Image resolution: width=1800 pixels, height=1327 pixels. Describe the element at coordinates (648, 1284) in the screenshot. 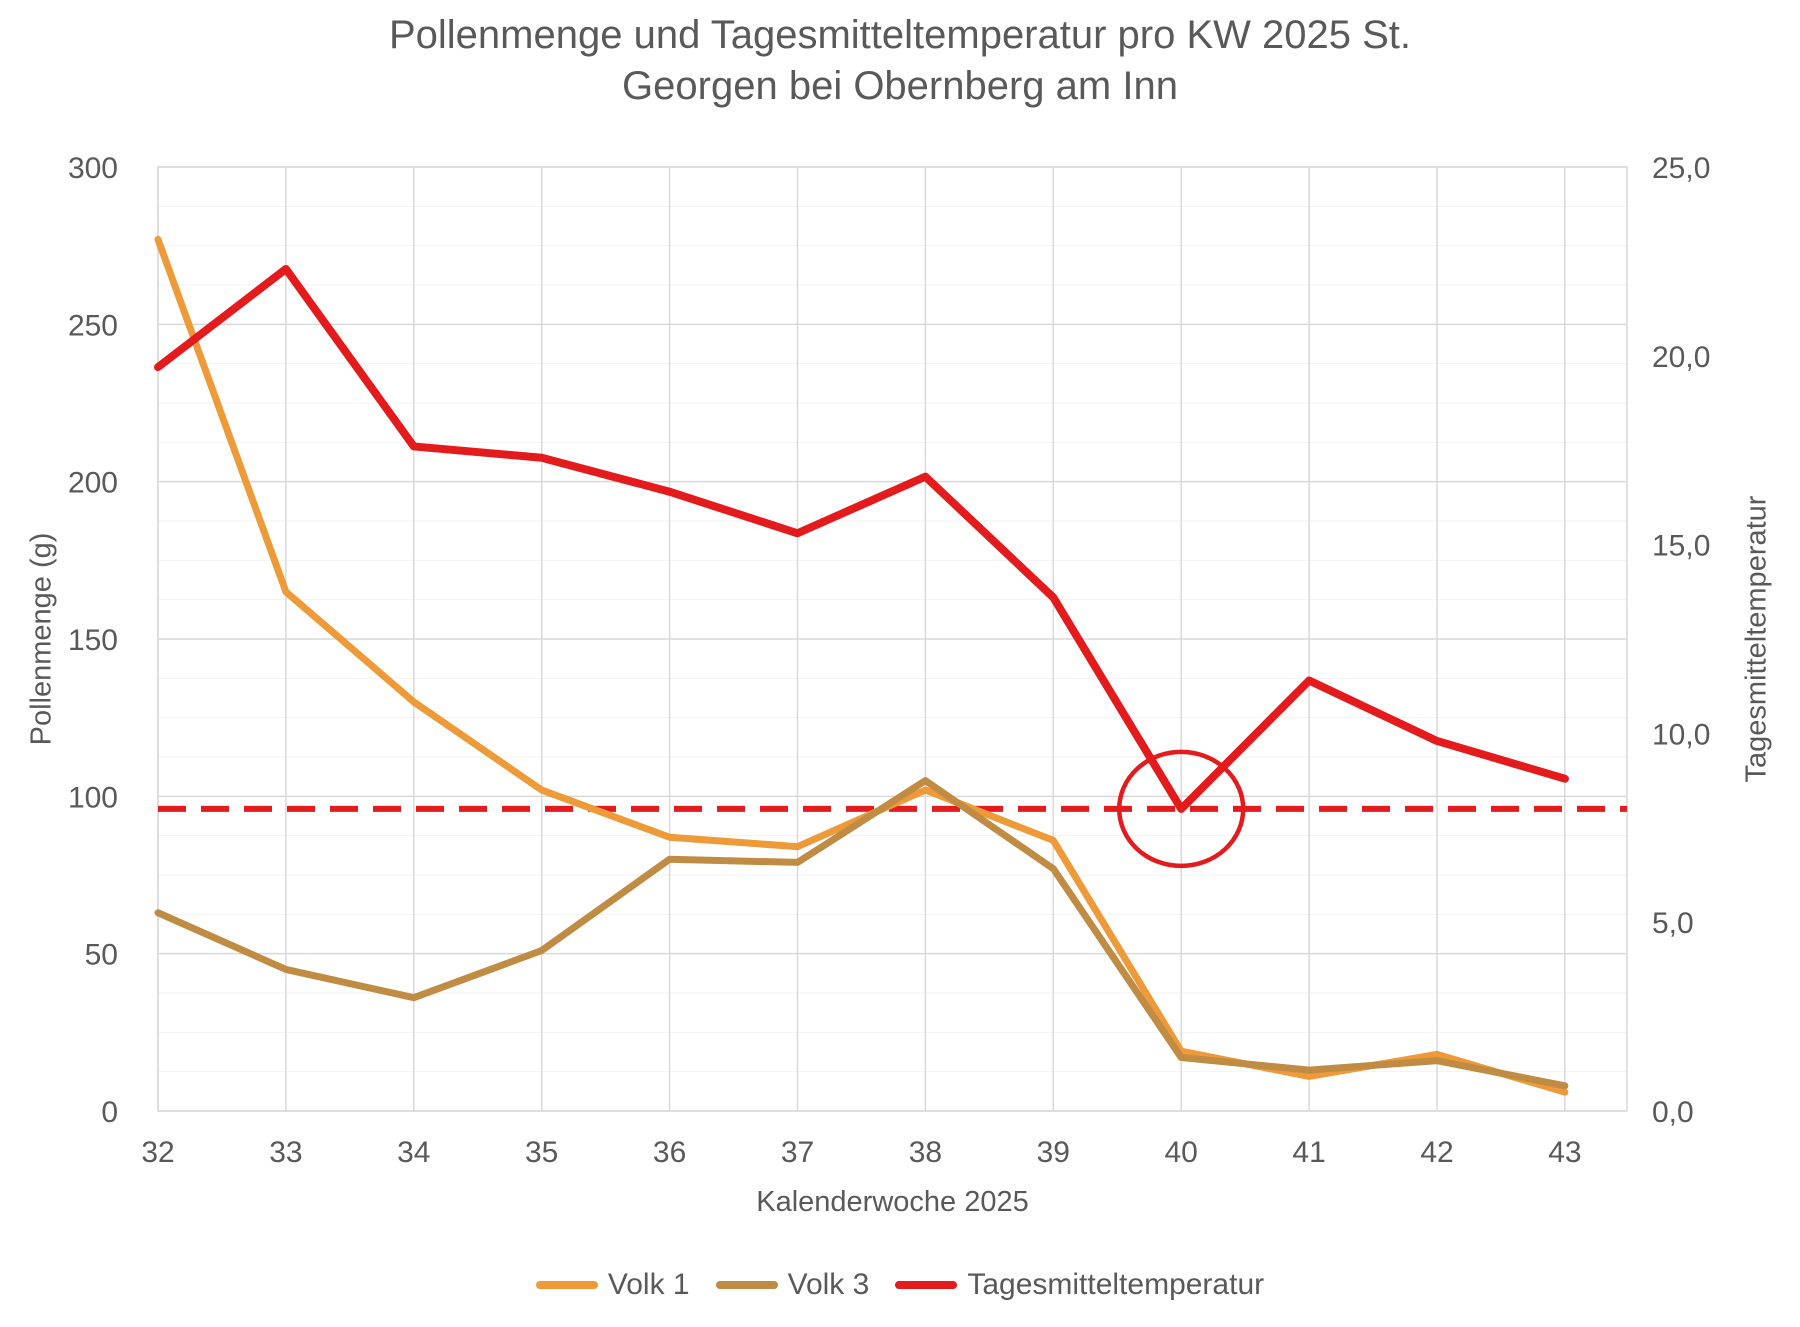

I see `legend-label-volk1: Volk 1` at that location.